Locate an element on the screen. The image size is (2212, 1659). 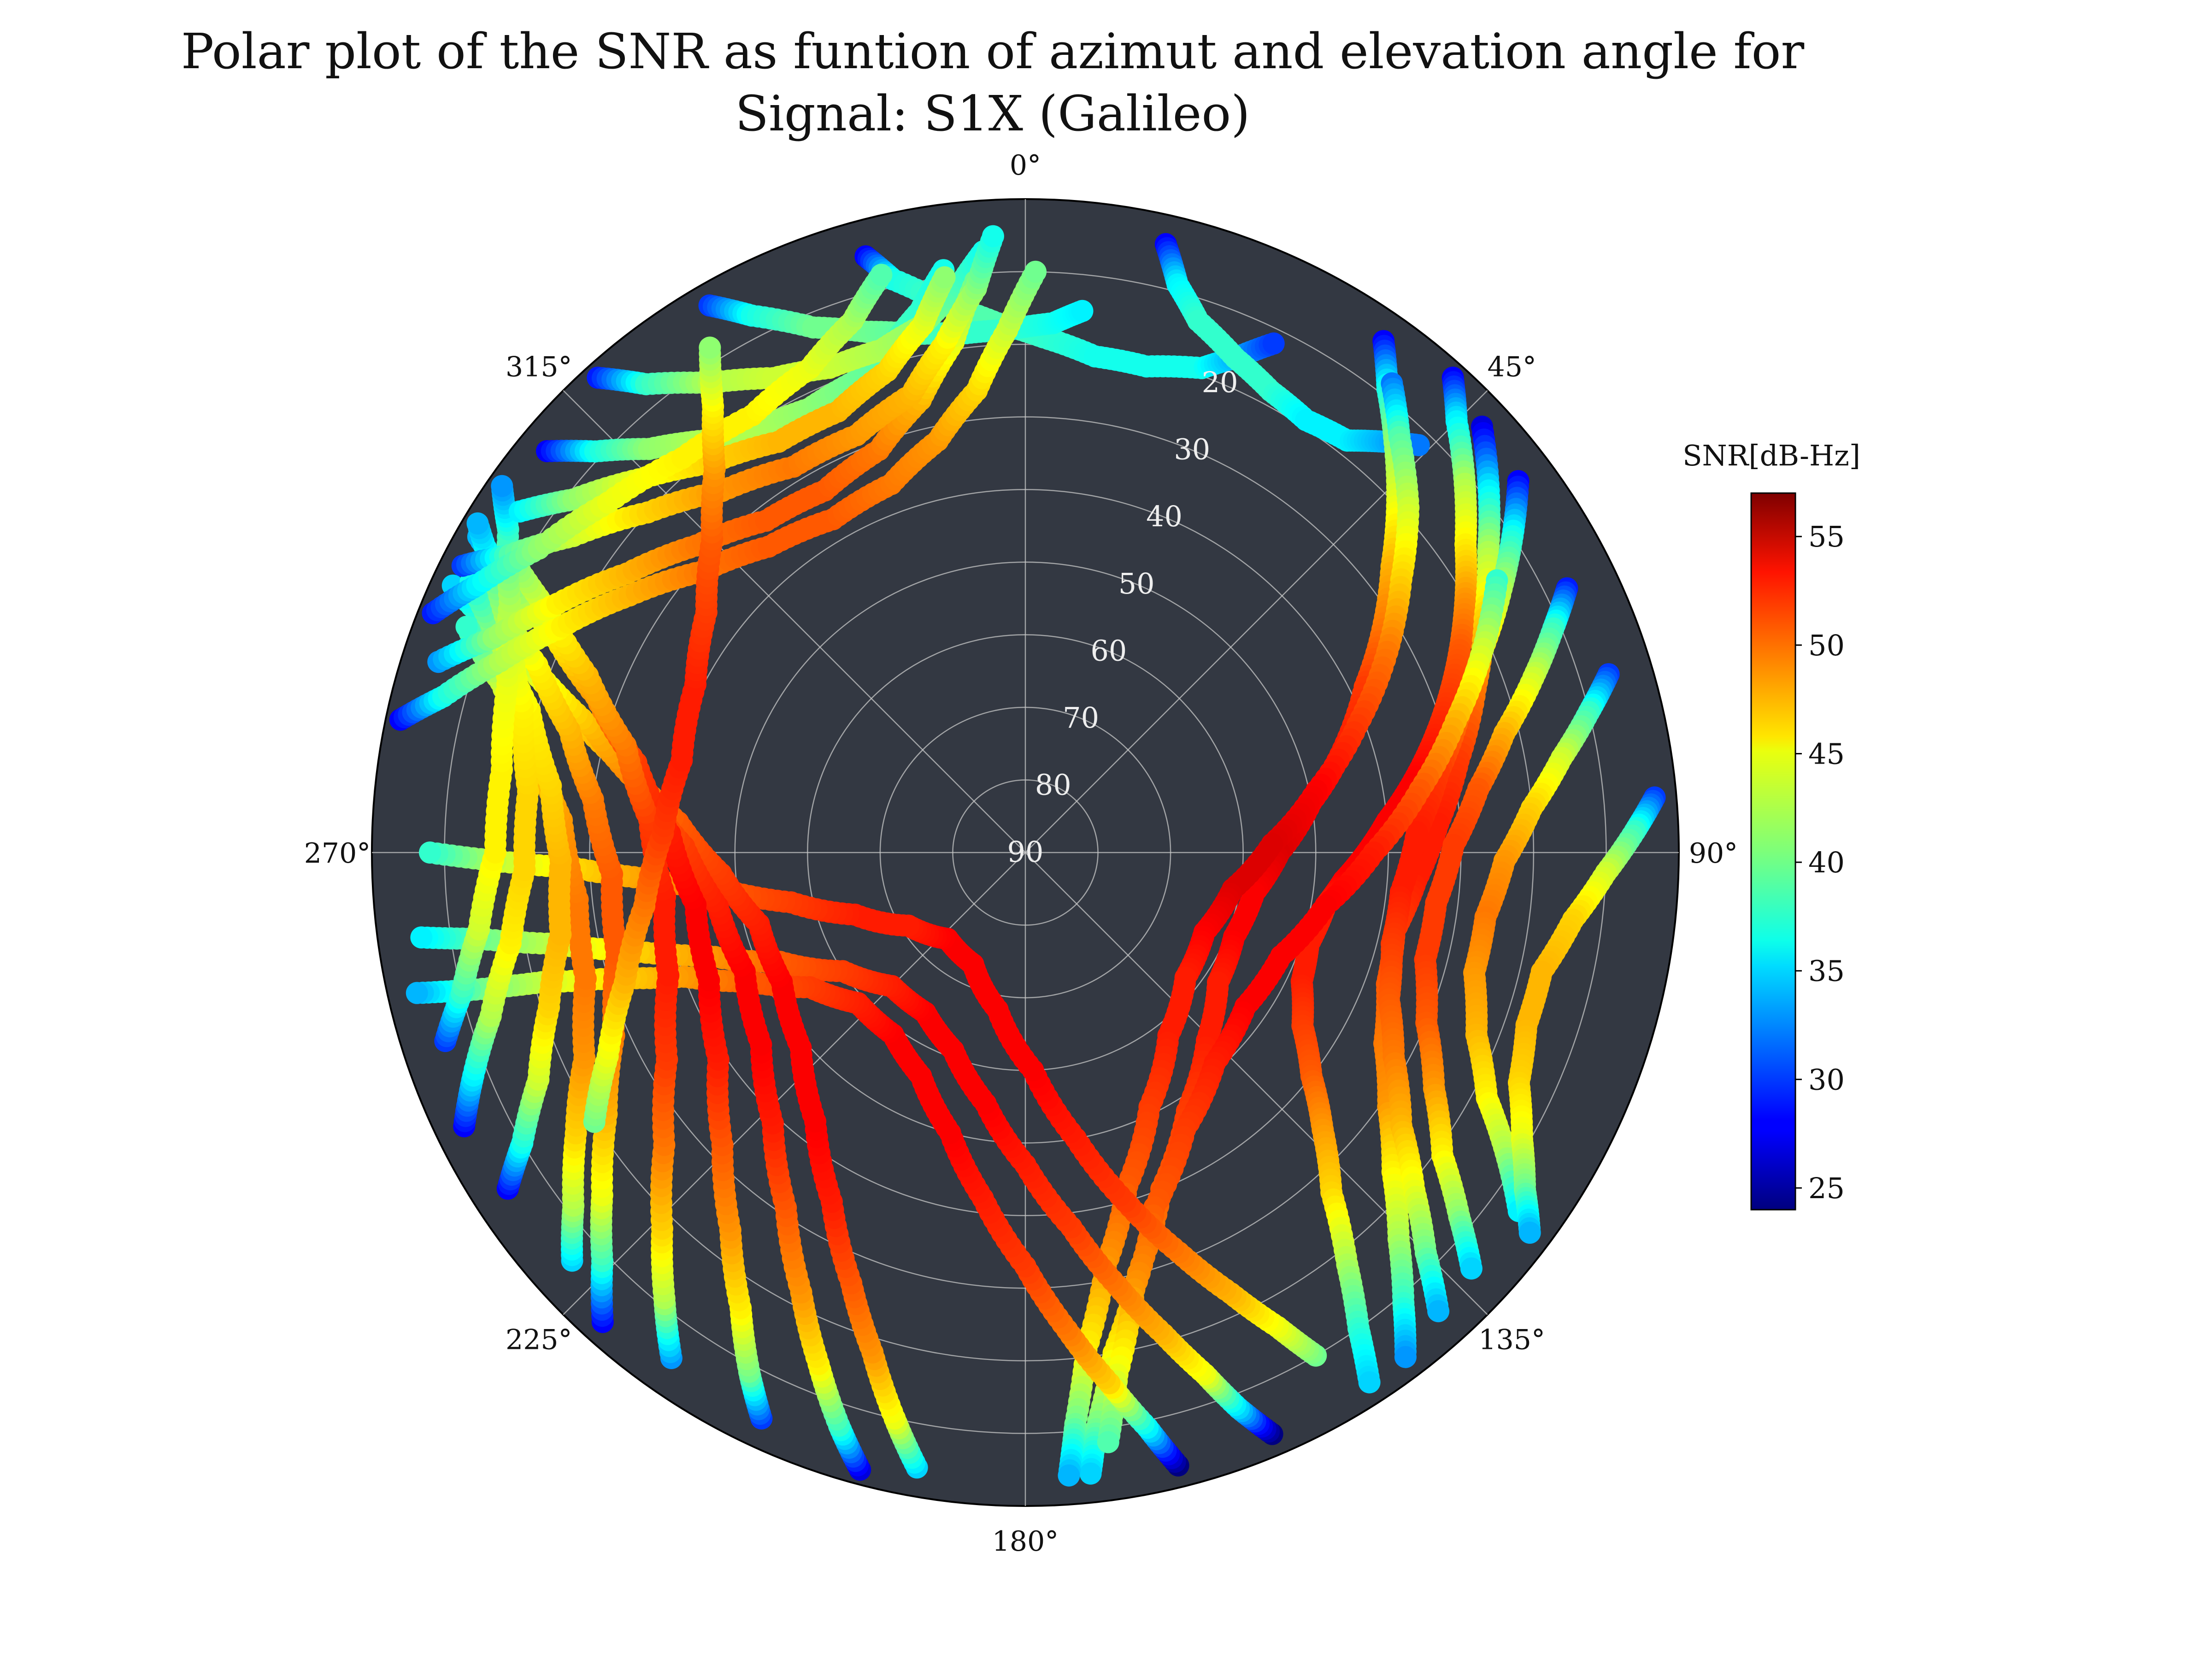
elevation-tick-label: 50 is located at coordinates (1136, 583).